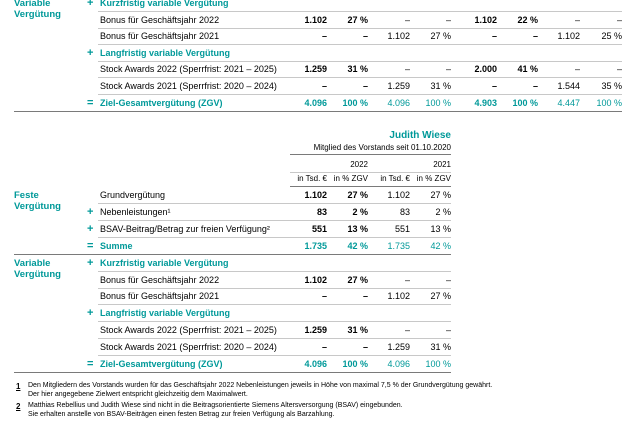 Image resolution: width=634 pixels, height=424 pixels. What do you see at coordinates (161, 364) in the screenshot?
I see `row-label: Ziel-Gesamtvergütung (ZGV)` at bounding box center [161, 364].